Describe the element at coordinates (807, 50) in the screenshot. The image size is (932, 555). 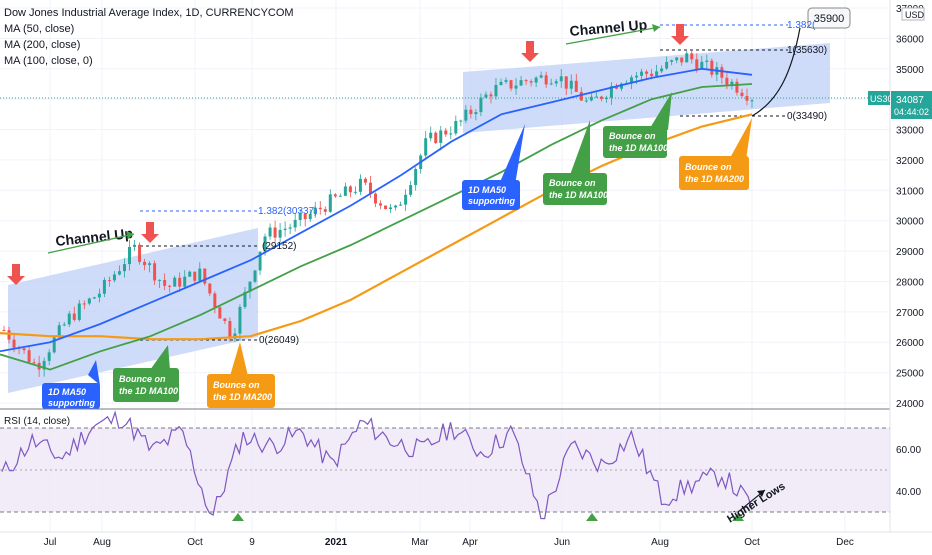
I see `fib-label-1-b: 1(35630)` at that location.